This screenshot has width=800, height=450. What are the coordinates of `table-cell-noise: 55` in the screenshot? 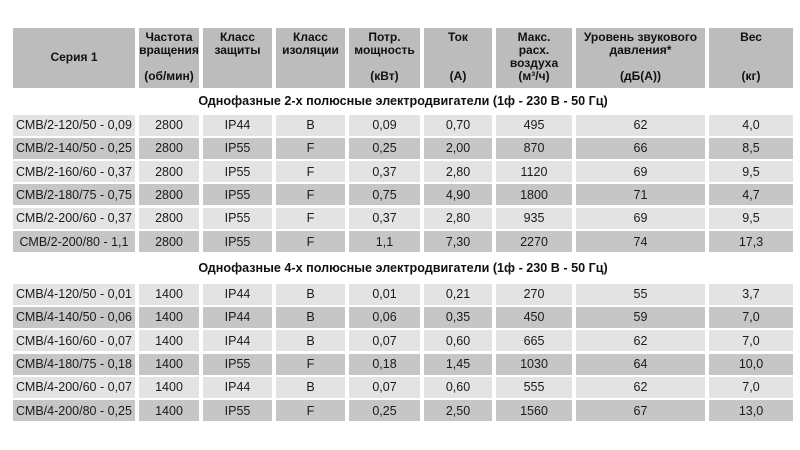 It's located at (640, 294).